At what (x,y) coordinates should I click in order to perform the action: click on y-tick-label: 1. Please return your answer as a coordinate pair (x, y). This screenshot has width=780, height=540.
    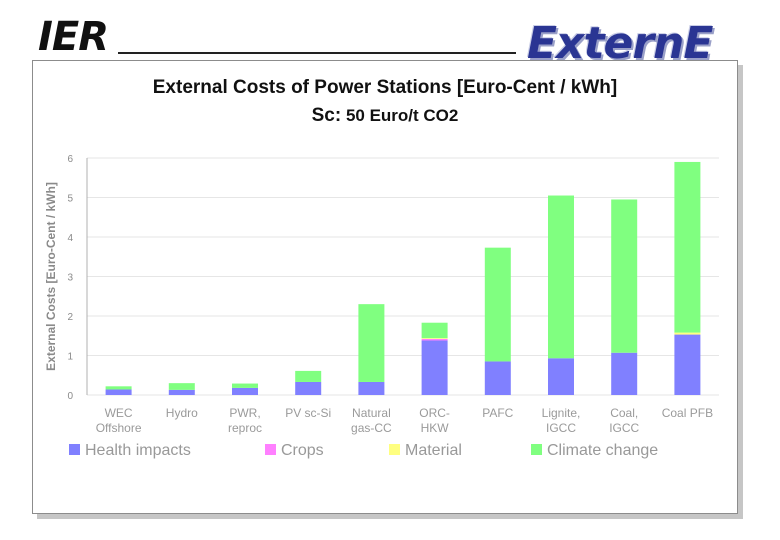
    Looking at the image, I should click on (70, 357).